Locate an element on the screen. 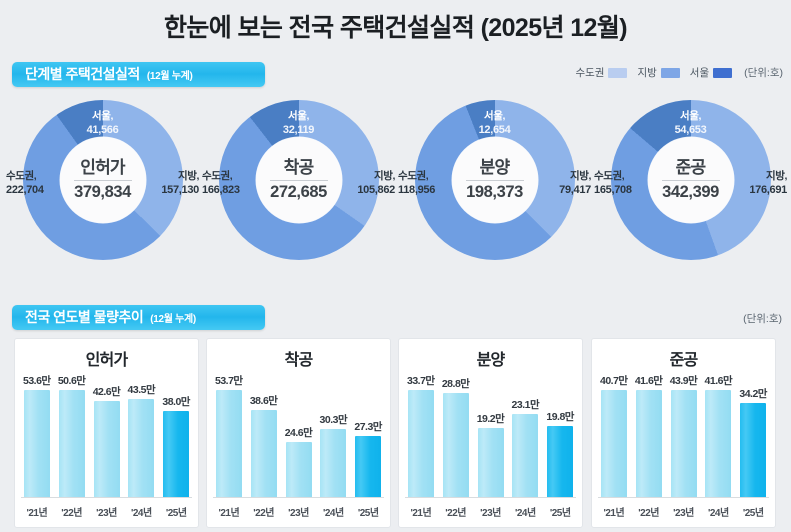  bar-slot: 19.8만 is located at coordinates (560, 435).